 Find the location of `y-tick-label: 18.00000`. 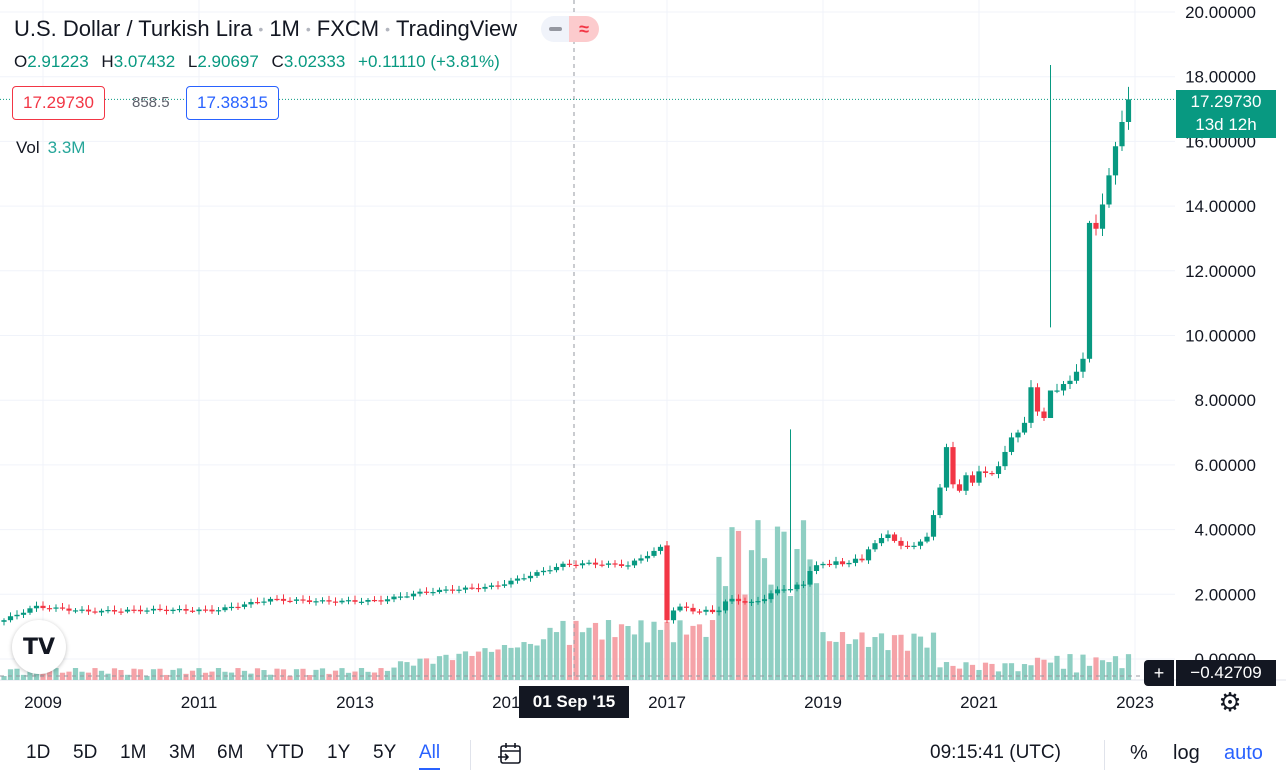

y-tick-label: 18.00000 is located at coordinates (1220, 77).